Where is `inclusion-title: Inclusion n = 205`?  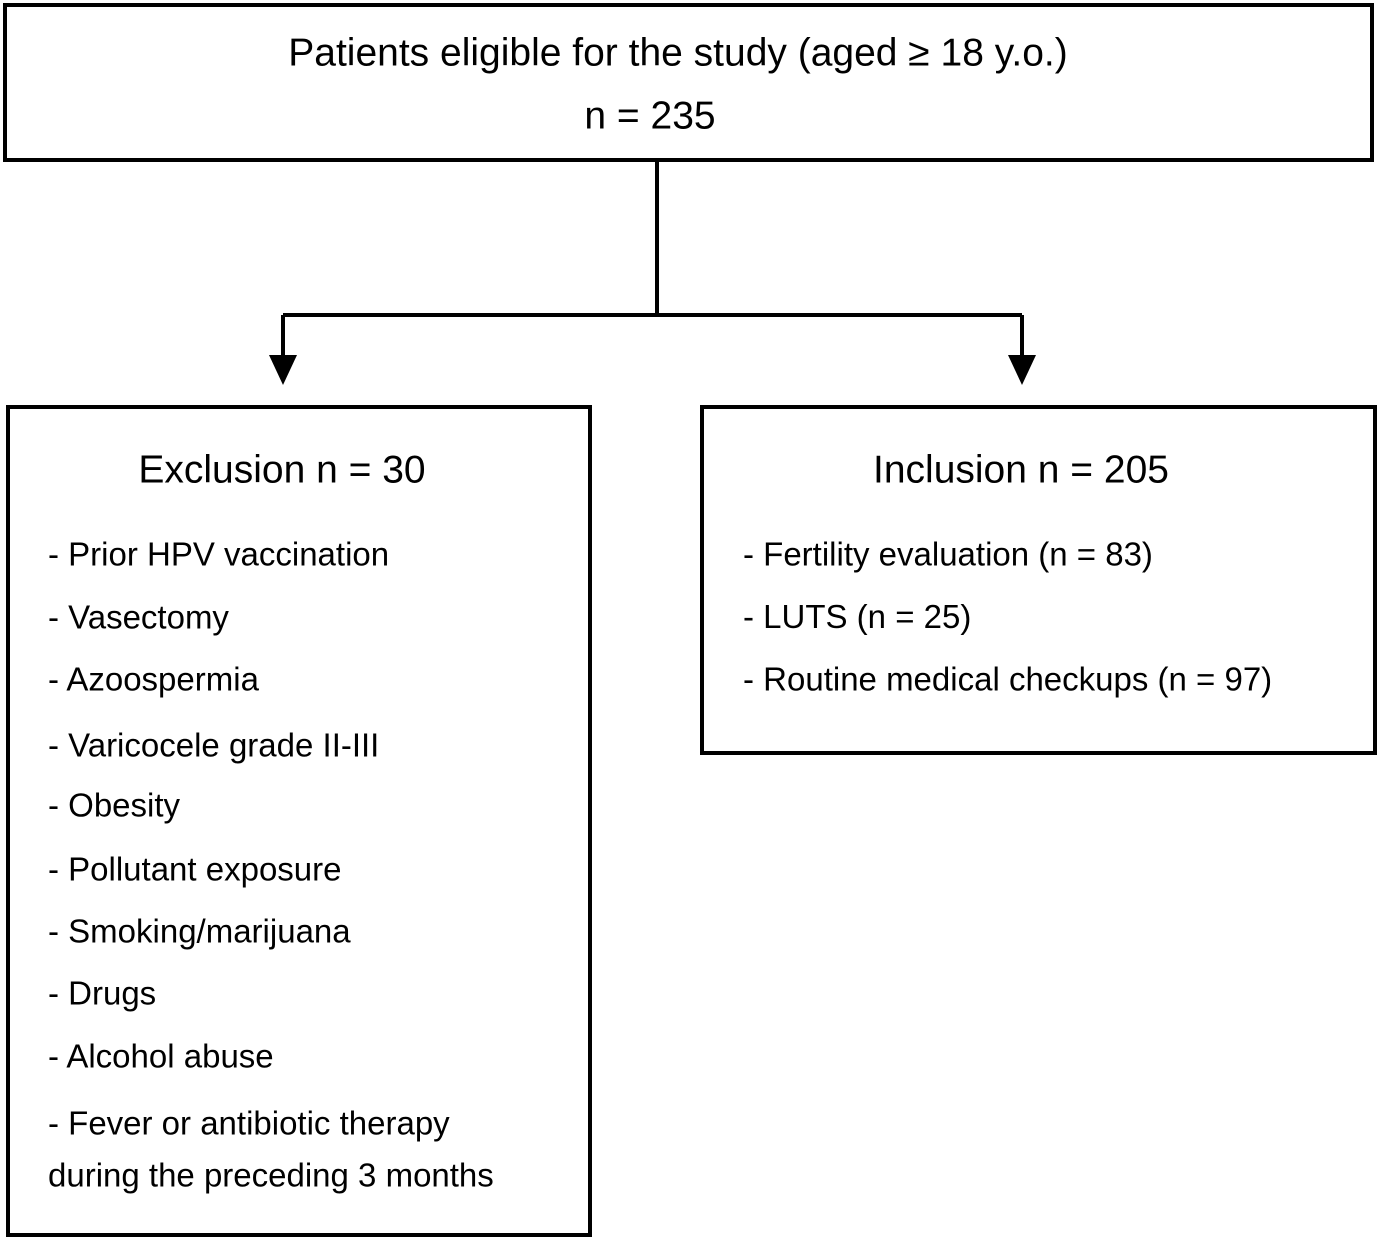 inclusion-title: Inclusion n = 205 is located at coordinates (1021, 469).